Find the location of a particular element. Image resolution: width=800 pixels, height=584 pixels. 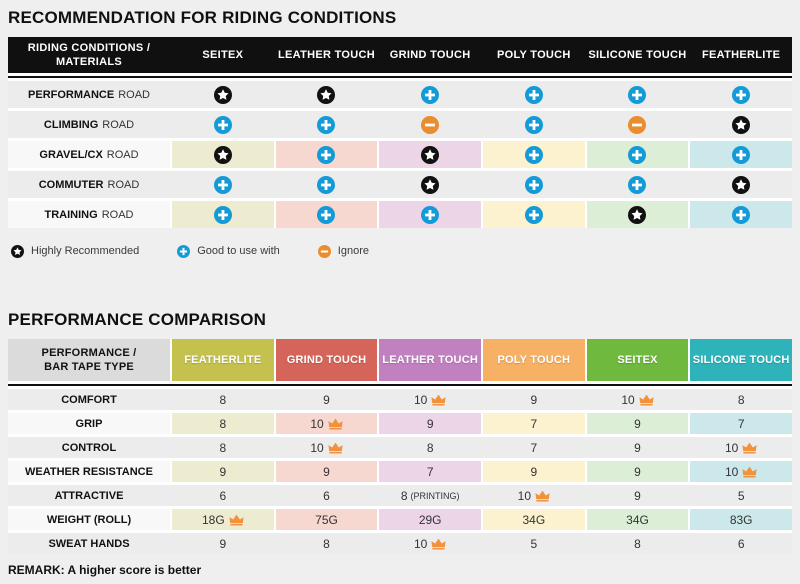

metric-row-label: COMFORT is located at coordinates (89, 399).